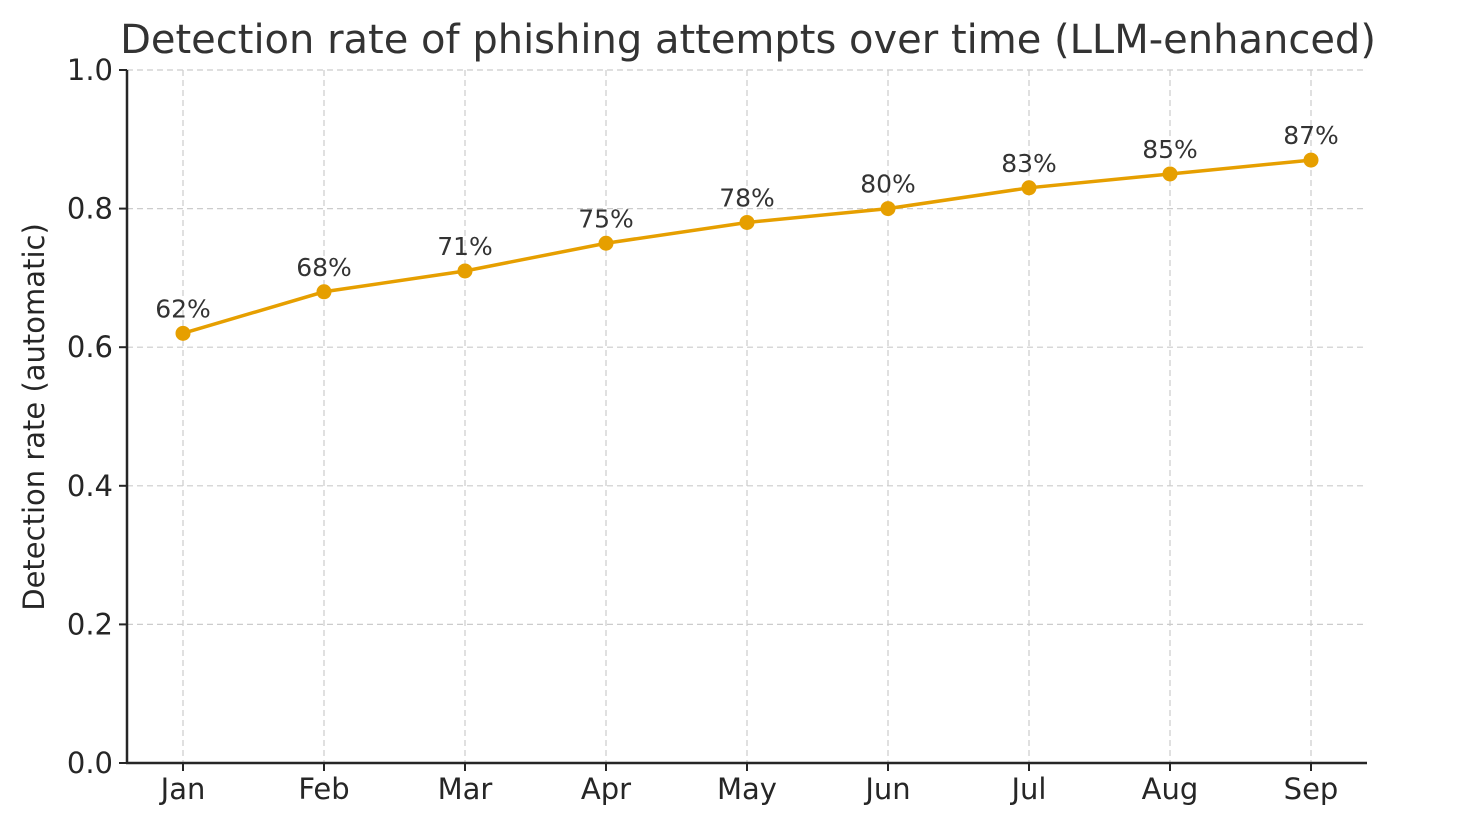 The height and width of the screenshot is (826, 1465). What do you see at coordinates (90, 70) in the screenshot?
I see `y-tick-label: 1.0` at bounding box center [90, 70].